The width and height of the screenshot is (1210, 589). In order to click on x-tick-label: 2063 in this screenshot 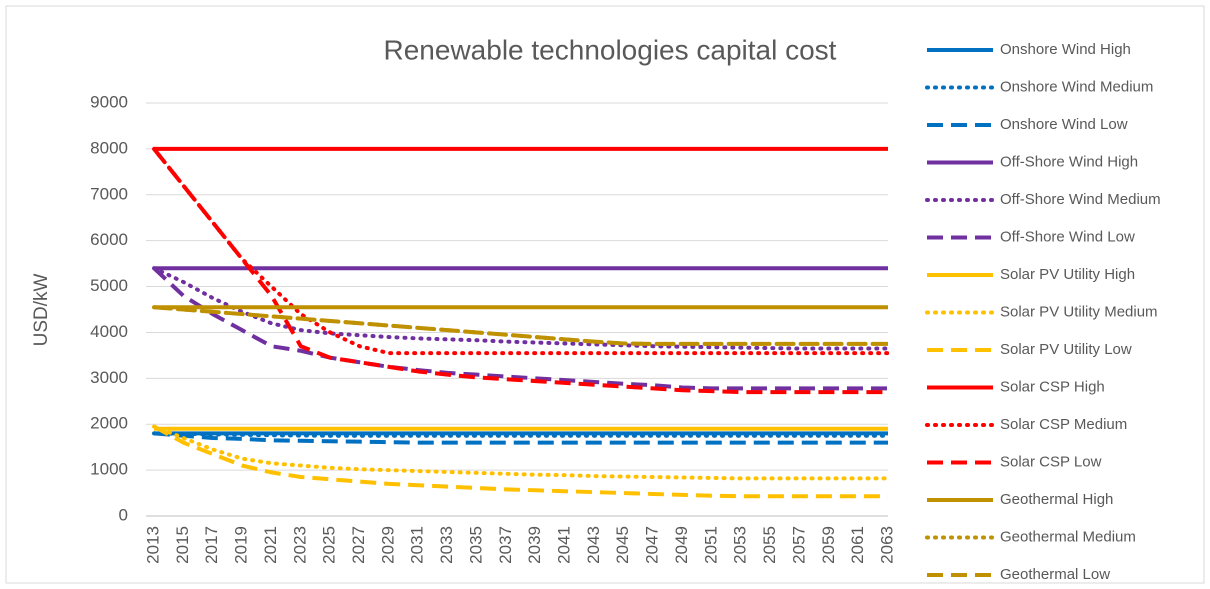, I will do `click(886, 545)`.